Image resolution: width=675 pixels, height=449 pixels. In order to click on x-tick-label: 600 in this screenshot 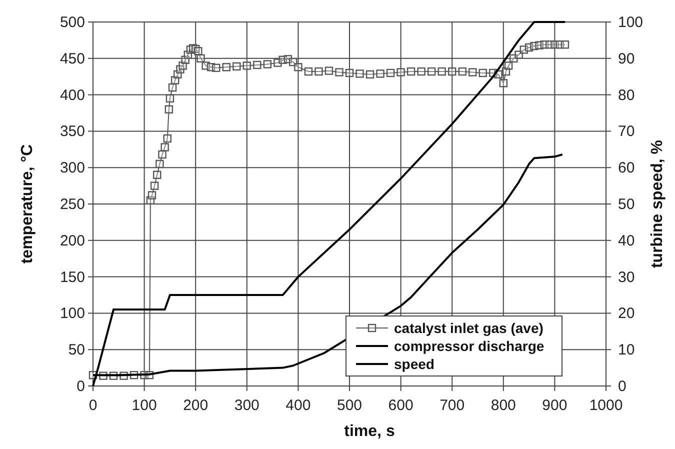, I will do `click(401, 405)`.